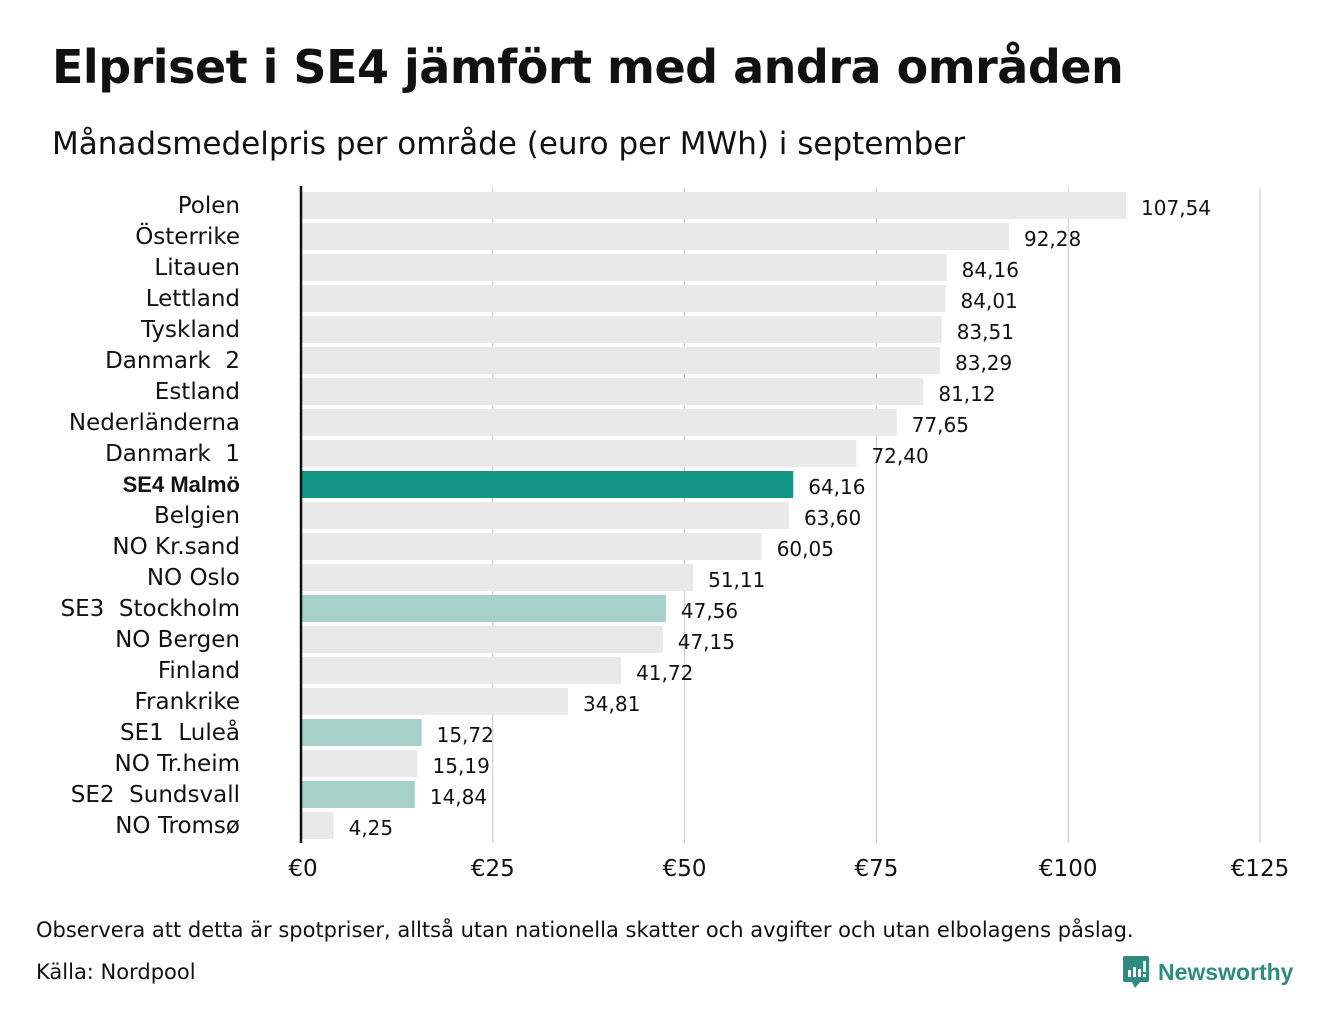  Describe the element at coordinates (172, 454) in the screenshot. I see `category-label: Danmark 1` at that location.